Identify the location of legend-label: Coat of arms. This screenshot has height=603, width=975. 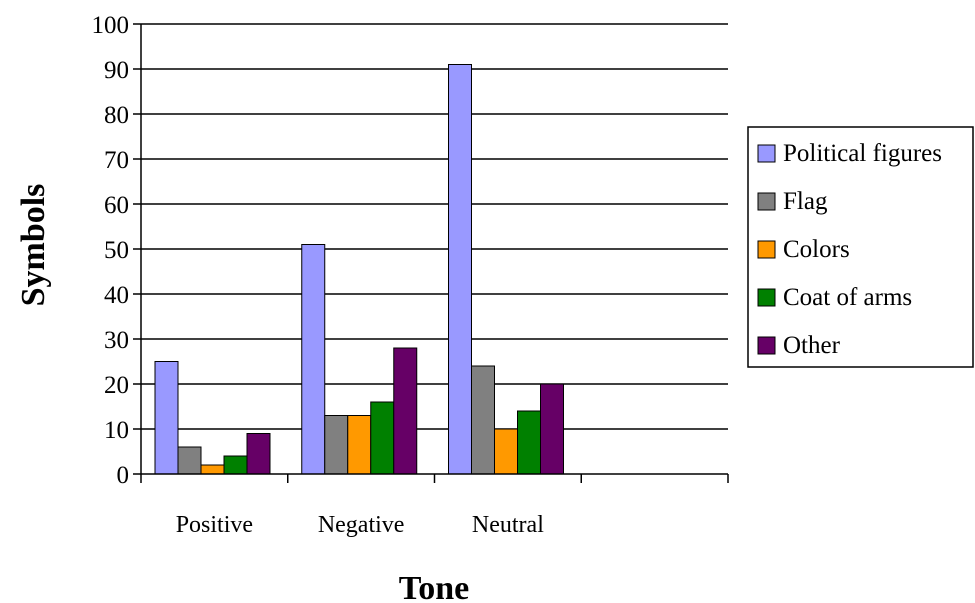
(847, 297).